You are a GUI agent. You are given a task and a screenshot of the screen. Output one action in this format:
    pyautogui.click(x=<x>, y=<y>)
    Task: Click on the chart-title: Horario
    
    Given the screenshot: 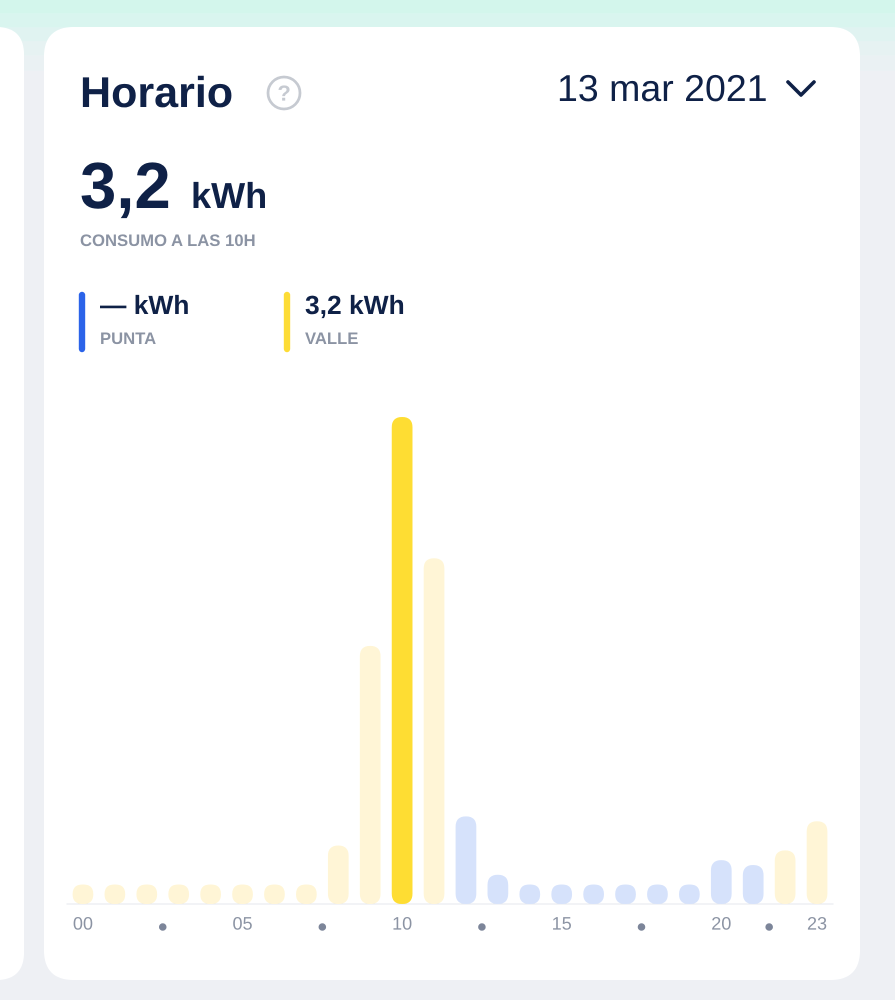 What is the action you would take?
    pyautogui.click(x=157, y=92)
    